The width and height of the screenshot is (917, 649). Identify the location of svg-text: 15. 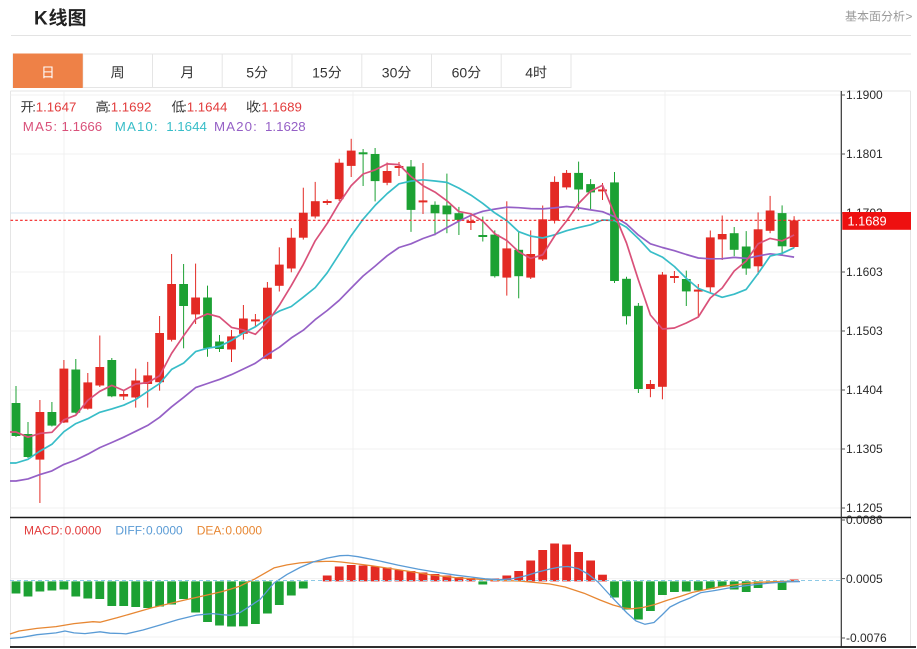
(320, 72).